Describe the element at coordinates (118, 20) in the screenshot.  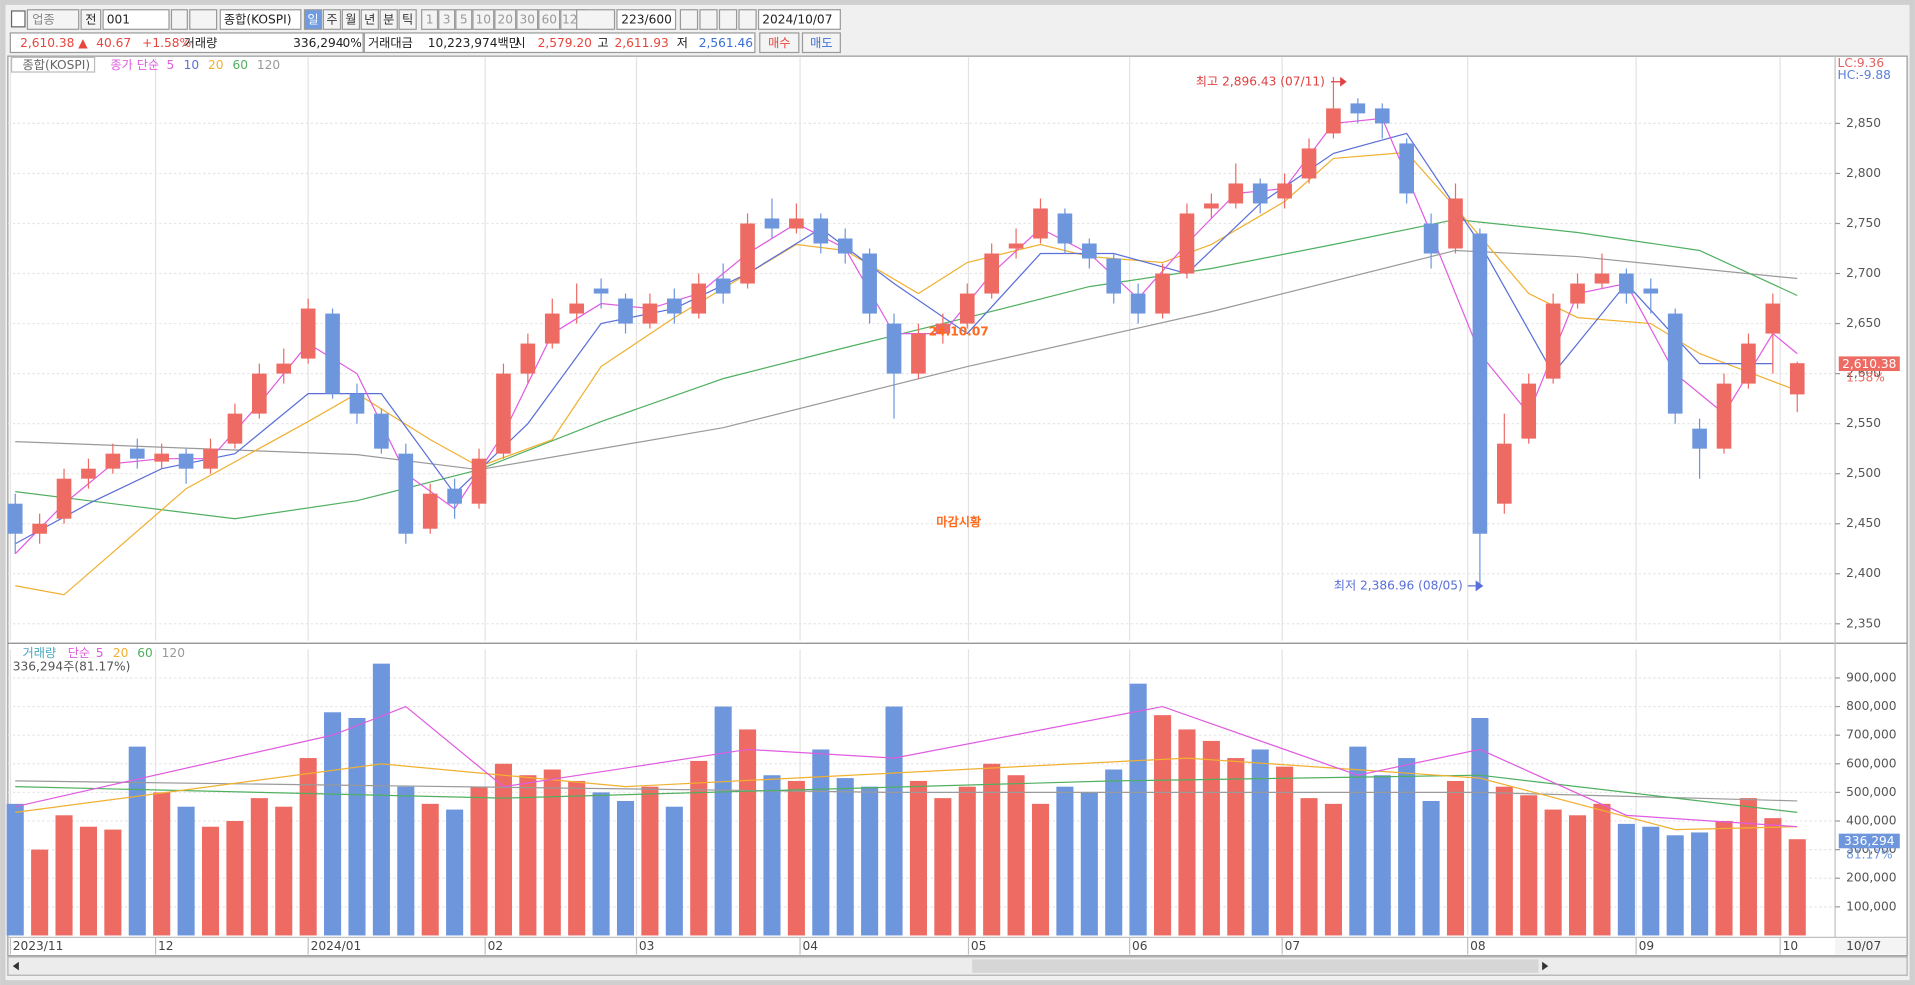
I see `code: 001` at that location.